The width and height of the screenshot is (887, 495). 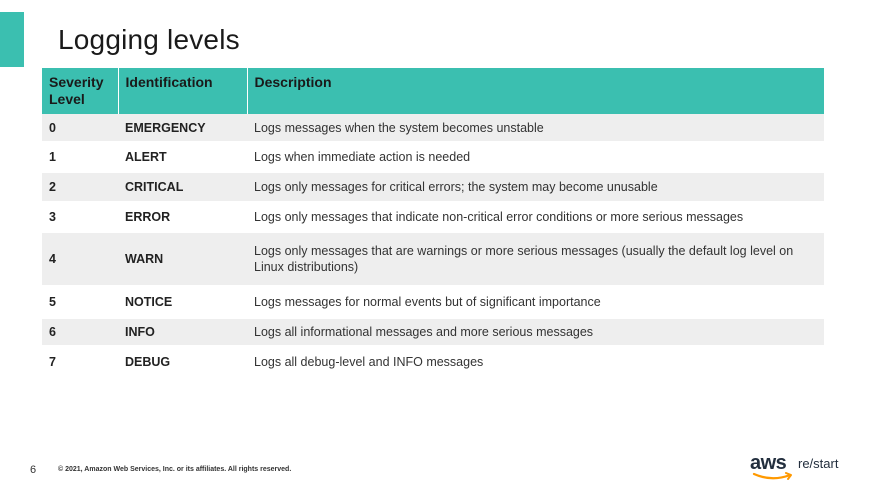 I want to click on slide-title: Logging levels, so click(x=149, y=39).